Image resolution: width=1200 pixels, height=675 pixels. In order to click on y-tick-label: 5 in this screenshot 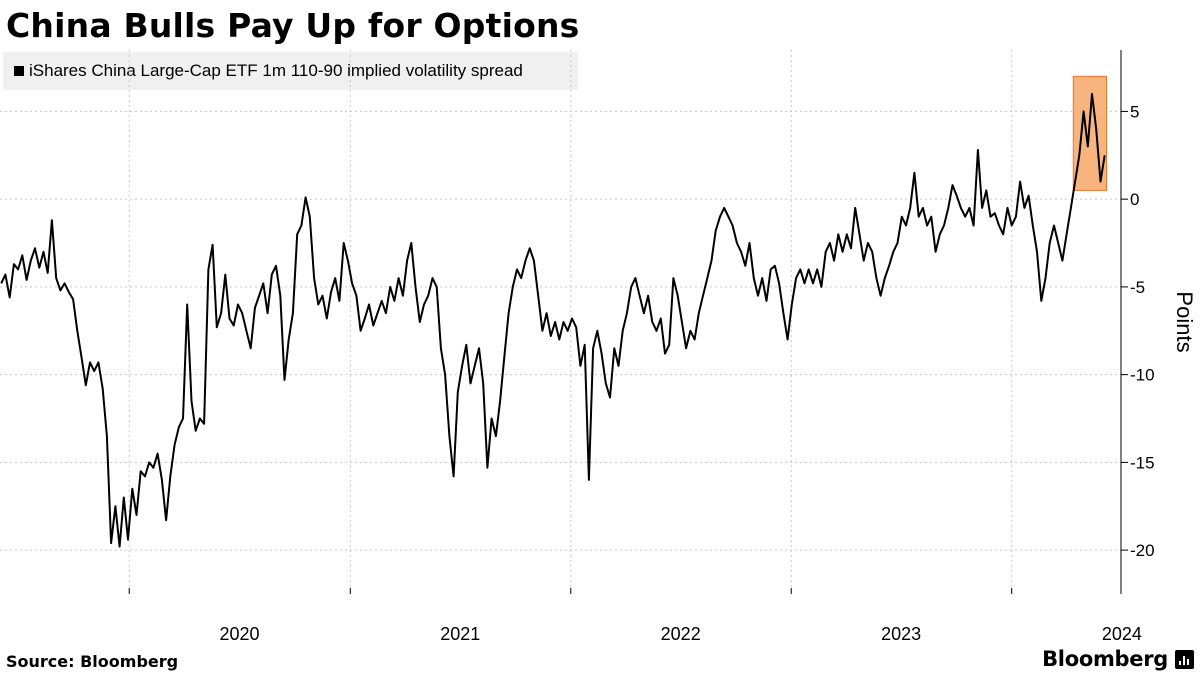, I will do `click(1134, 111)`.